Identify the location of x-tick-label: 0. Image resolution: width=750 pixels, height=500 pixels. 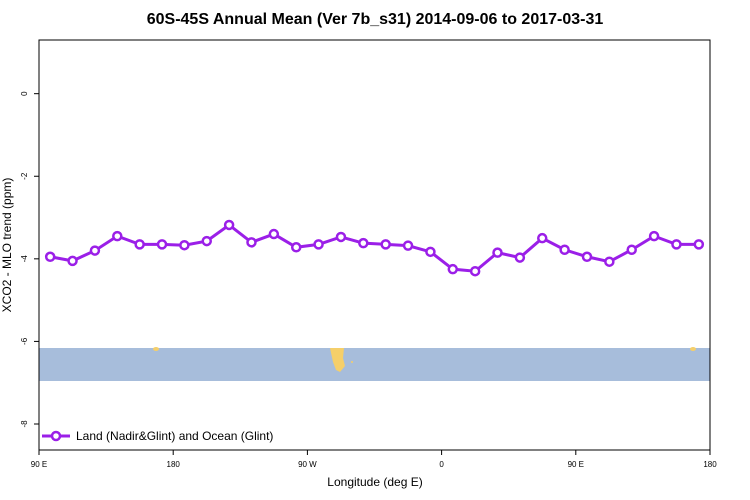
(441, 464).